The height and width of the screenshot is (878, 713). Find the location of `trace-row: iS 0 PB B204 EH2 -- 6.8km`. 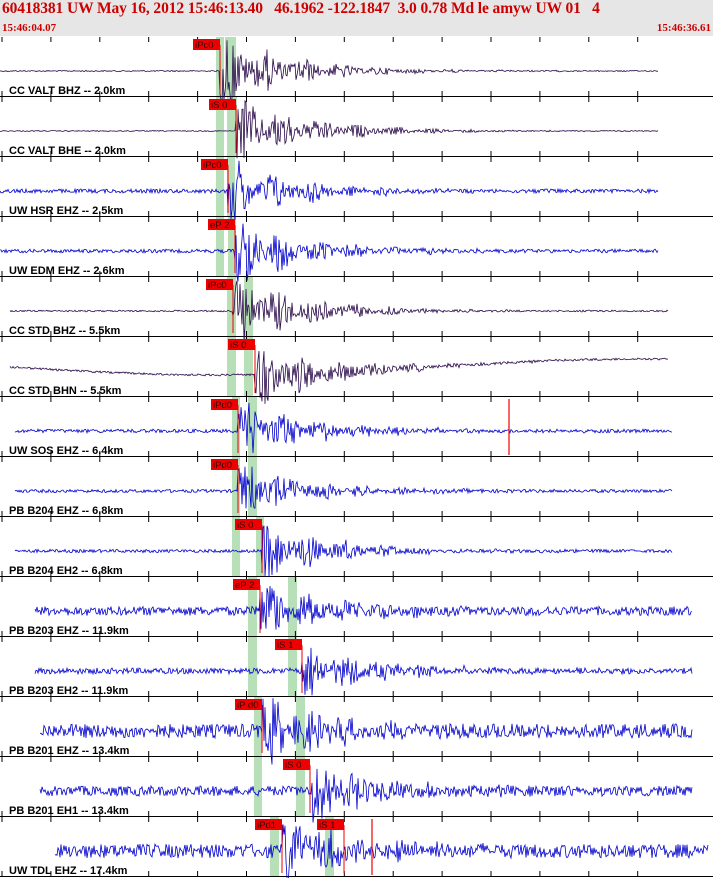

trace-row: iS 0 PB B204 EH2 -- 6.8km is located at coordinates (356, 547).